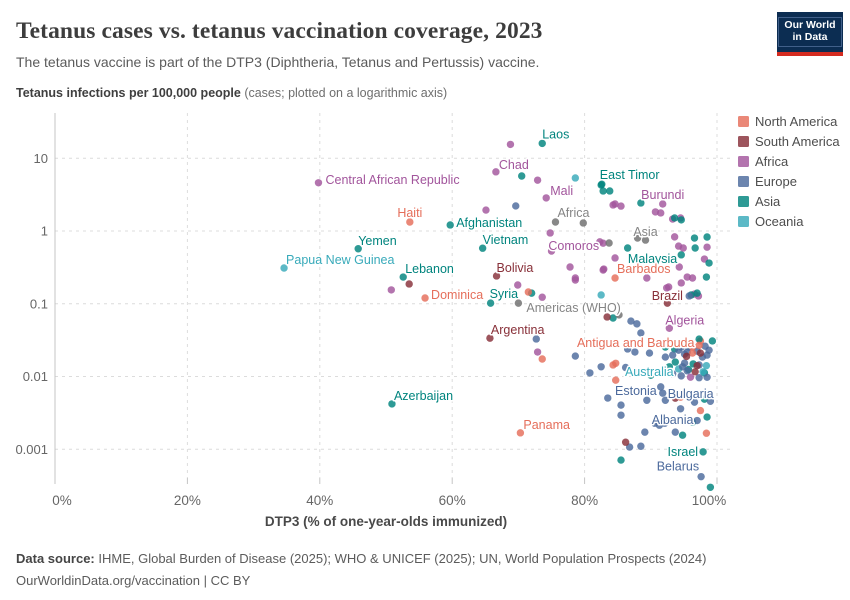 This screenshot has width=850, height=600. Describe the element at coordinates (789, 121) in the screenshot. I see `legend-item-north-america: North America` at that location.